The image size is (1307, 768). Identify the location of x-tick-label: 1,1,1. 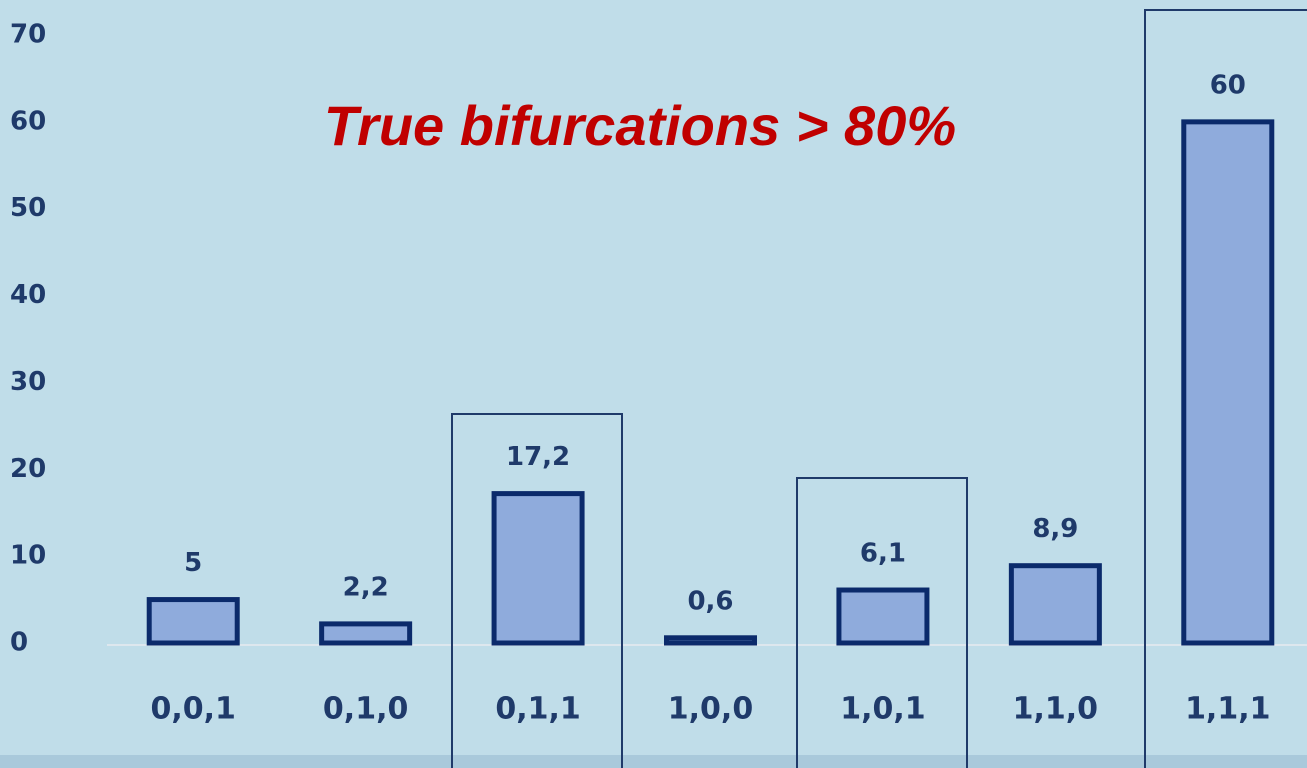
(1227, 709).